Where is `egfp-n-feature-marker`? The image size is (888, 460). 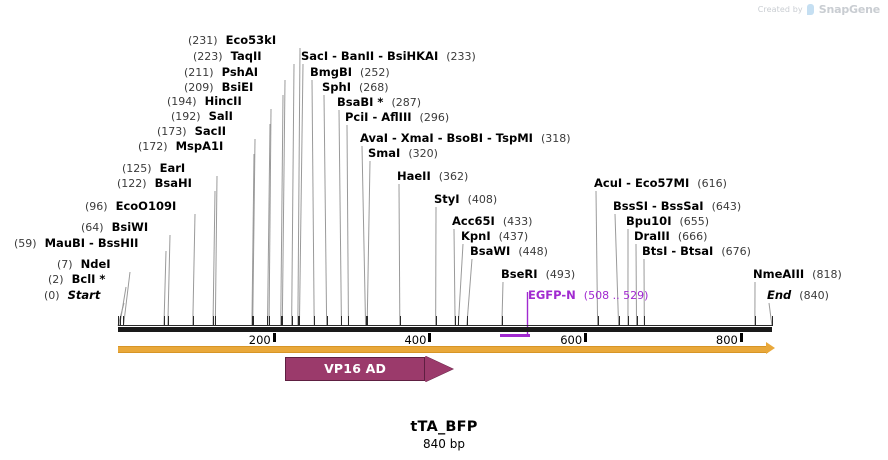
egfp-n-feature-marker is located at coordinates (514, 335).